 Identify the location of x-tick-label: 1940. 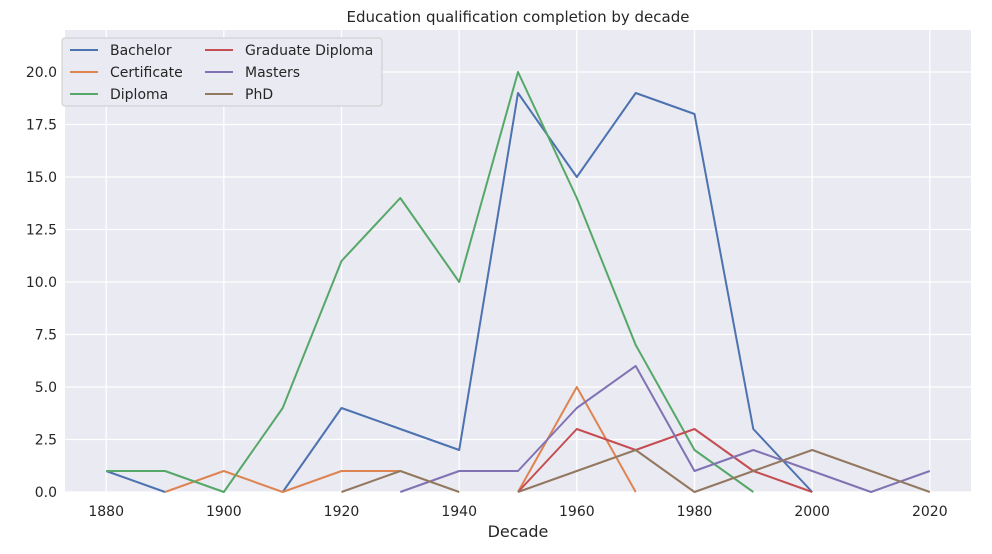
(459, 512).